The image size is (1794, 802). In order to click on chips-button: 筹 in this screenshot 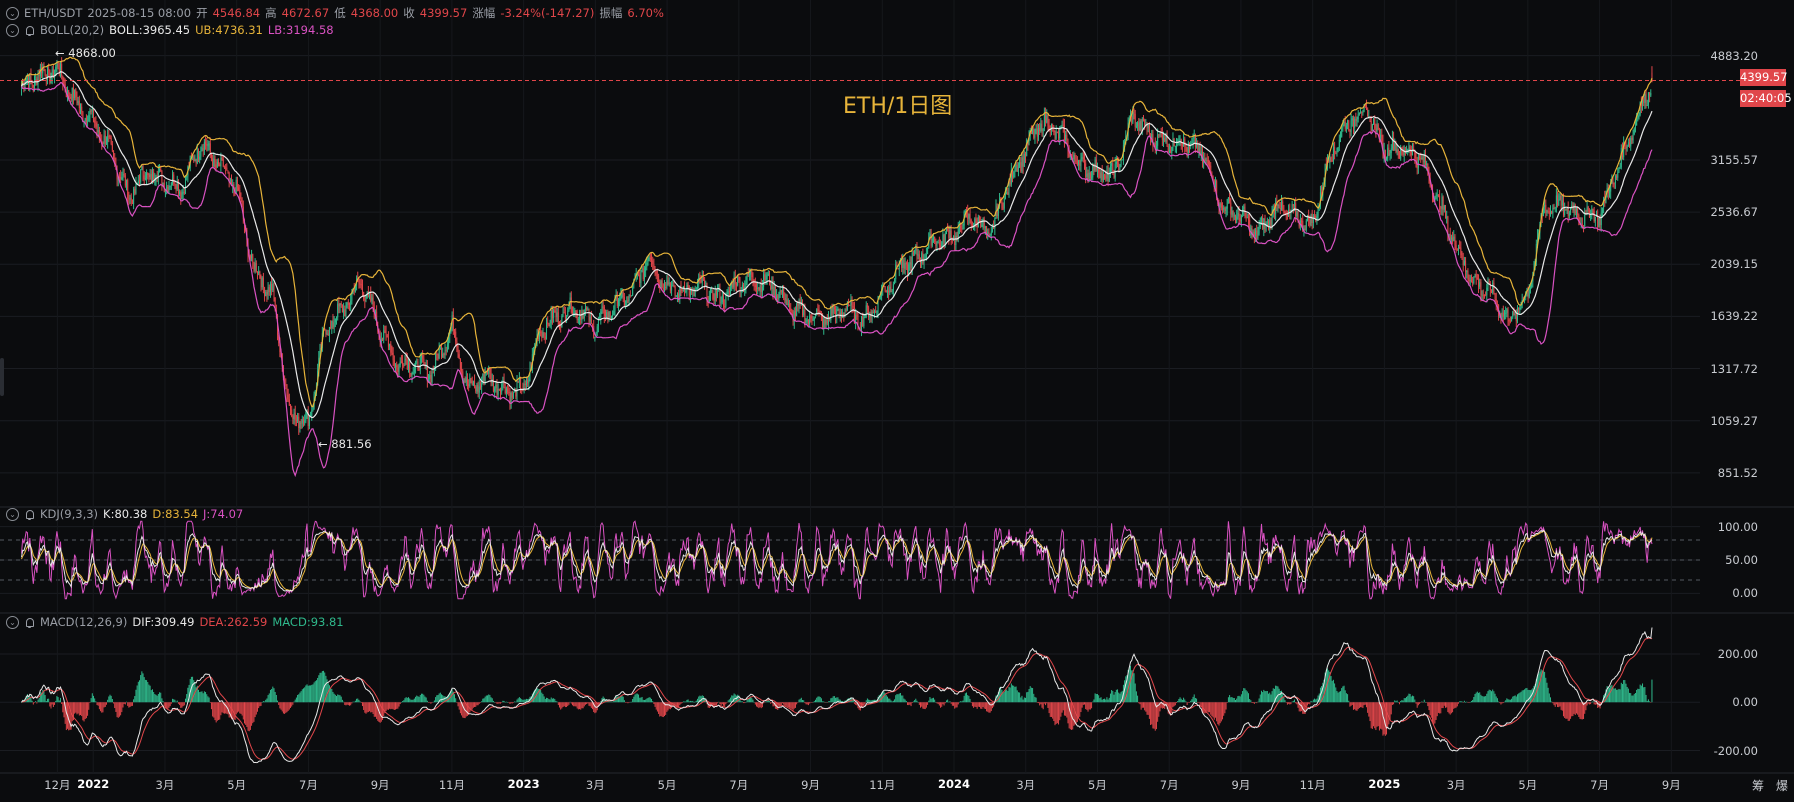, I will do `click(1757, 786)`.